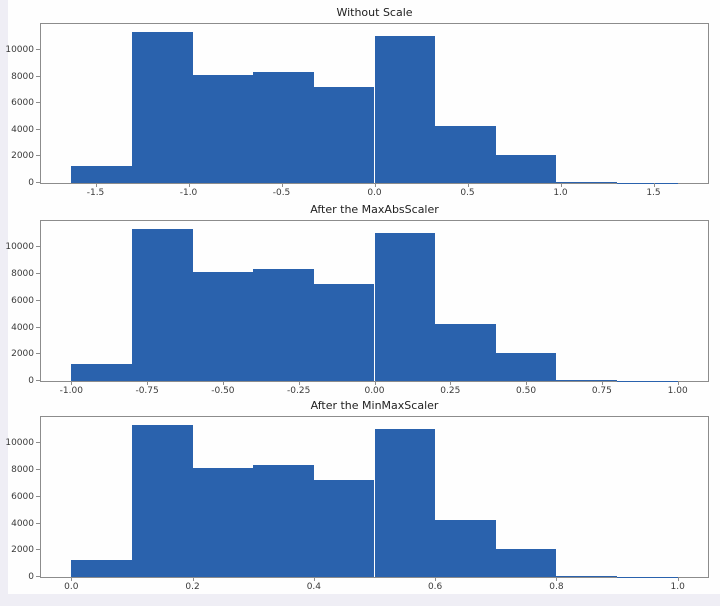 This screenshot has width=720, height=606. Describe the element at coordinates (147, 391) in the screenshot. I see `x-axis-tick-label: -0.75` at that location.